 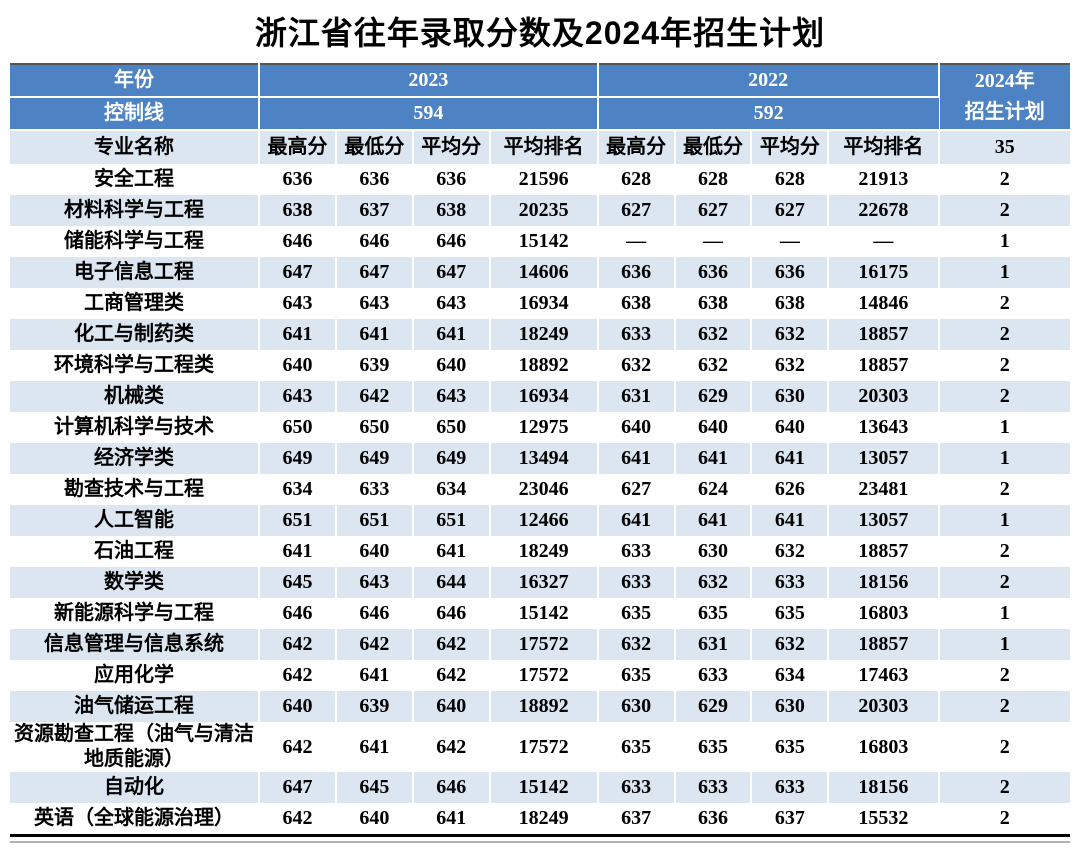 What do you see at coordinates (790, 675) in the screenshot?
I see `score-cell: 634` at bounding box center [790, 675].